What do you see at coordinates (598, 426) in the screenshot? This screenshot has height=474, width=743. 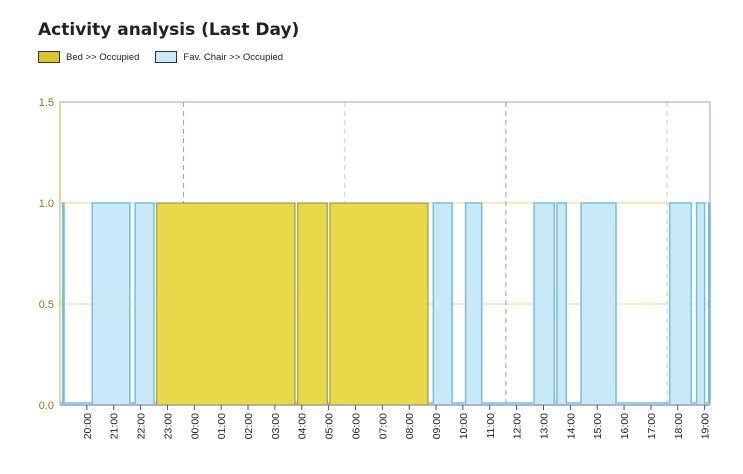 I see `x-tick-label: 15:00` at bounding box center [598, 426].